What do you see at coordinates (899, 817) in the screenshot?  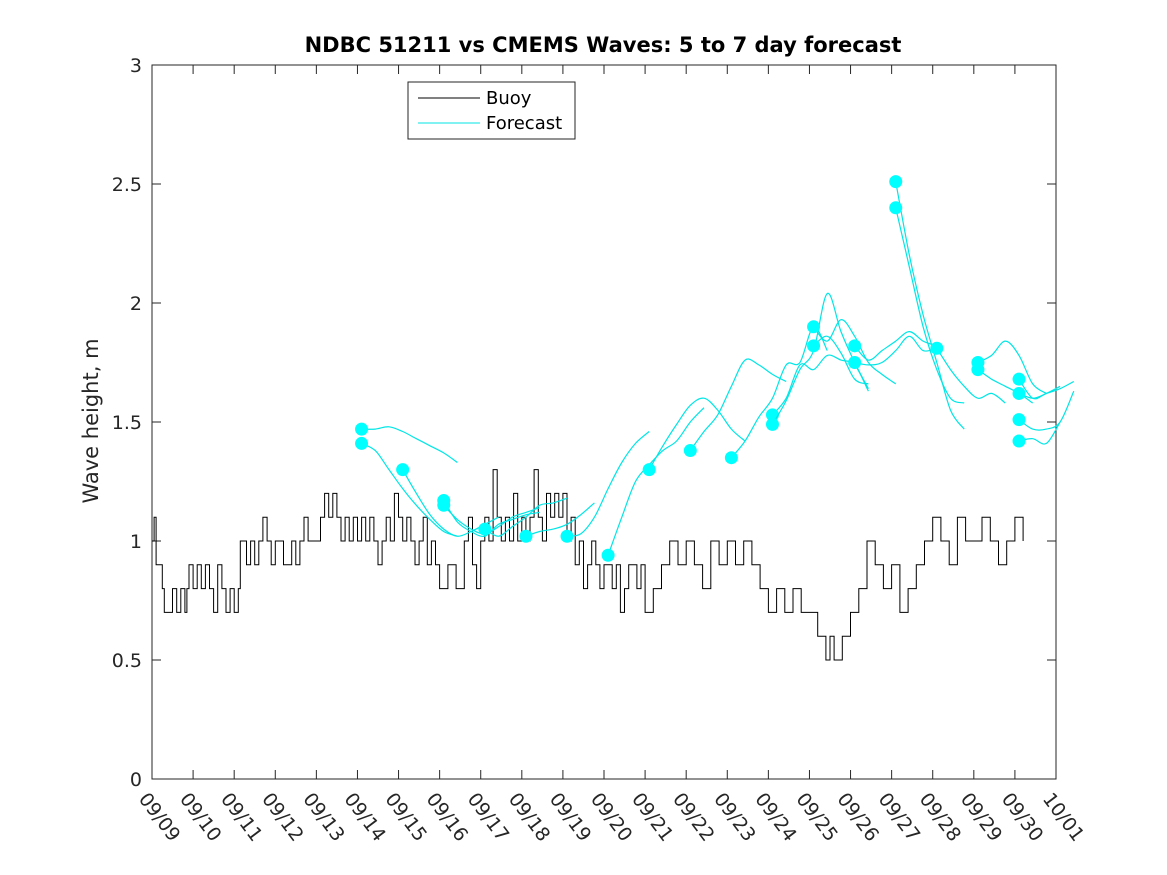 I see `x-tick-label: 09/27` at bounding box center [899, 817].